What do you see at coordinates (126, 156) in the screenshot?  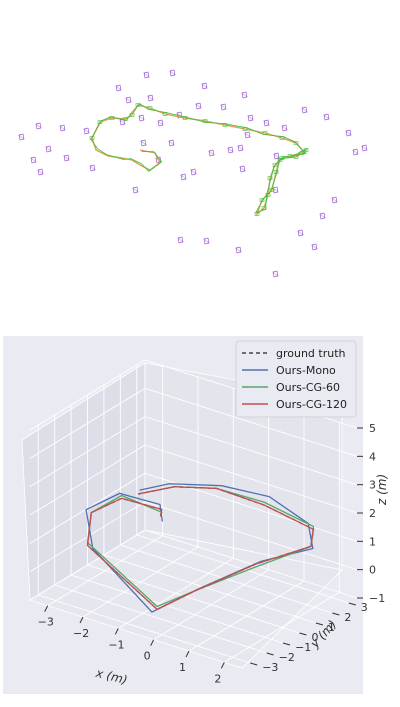 I see `trajectory-branch-keyframes` at bounding box center [126, 156].